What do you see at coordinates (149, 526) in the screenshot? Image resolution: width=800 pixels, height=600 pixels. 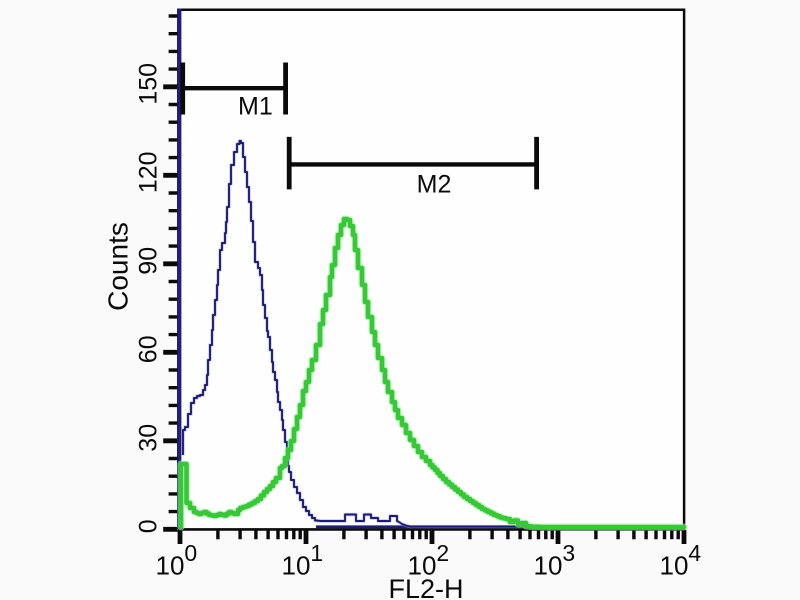 I see `svg-text: 0` at bounding box center [149, 526].